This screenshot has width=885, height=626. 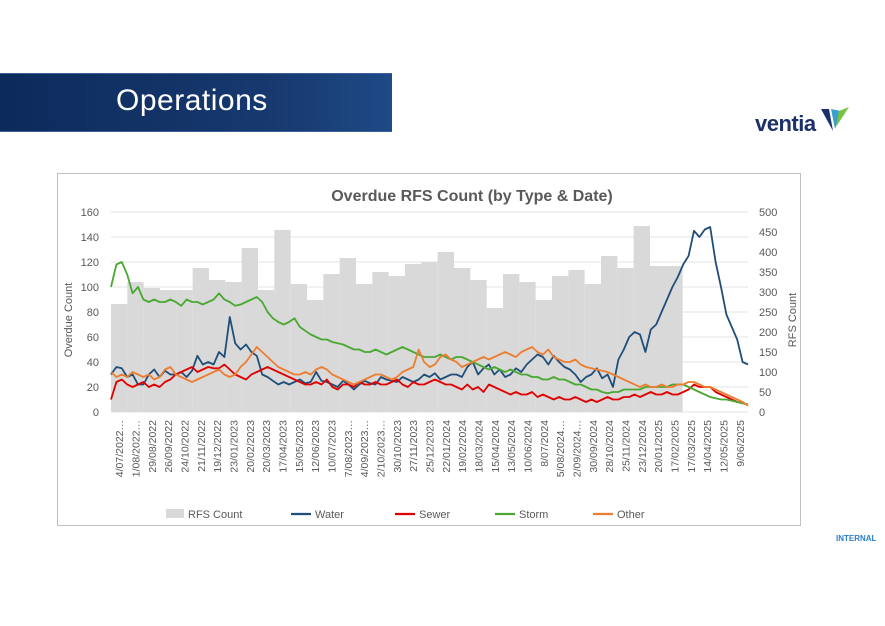 What do you see at coordinates (627, 446) in the screenshot?
I see `x-tick-label: 25/11/2024` at bounding box center [627, 446].